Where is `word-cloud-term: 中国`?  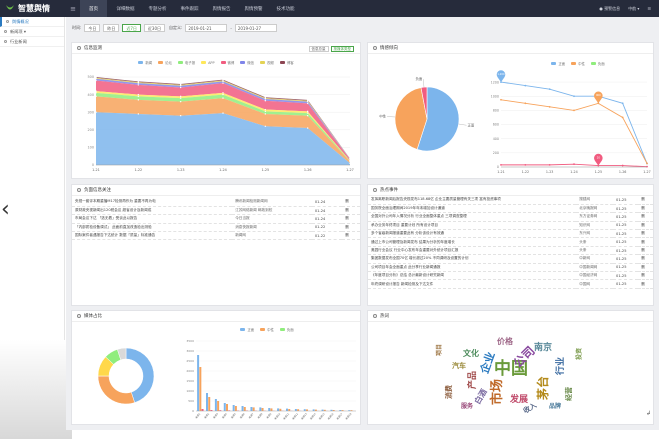 word-cloud-term: 中国 is located at coordinates (511, 368).